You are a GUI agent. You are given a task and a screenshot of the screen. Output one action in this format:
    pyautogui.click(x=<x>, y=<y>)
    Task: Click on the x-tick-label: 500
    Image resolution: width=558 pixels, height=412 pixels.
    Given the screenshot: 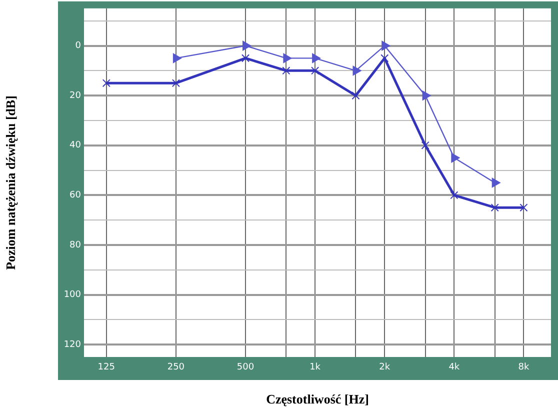 What is the action you would take?
    pyautogui.click(x=245, y=367)
    